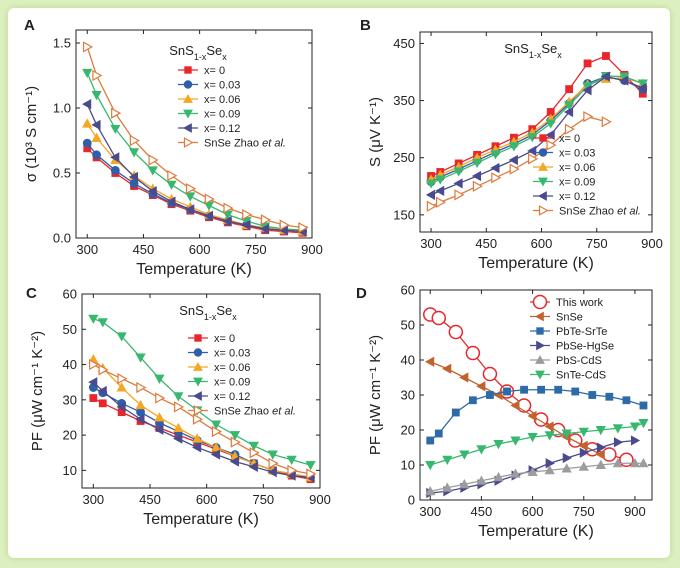  Describe the element at coordinates (411, 500) in the screenshot. I see `y-tick-label: 0` at that location.